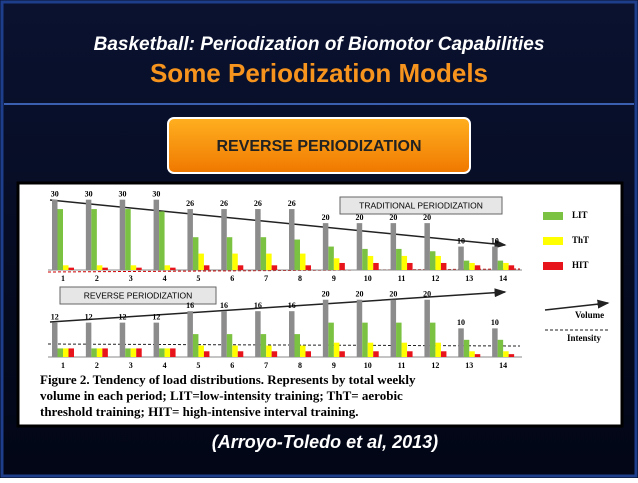  What do you see at coordinates (435, 278) in the screenshot?
I see `x-tick-label: 12` at bounding box center [435, 278].